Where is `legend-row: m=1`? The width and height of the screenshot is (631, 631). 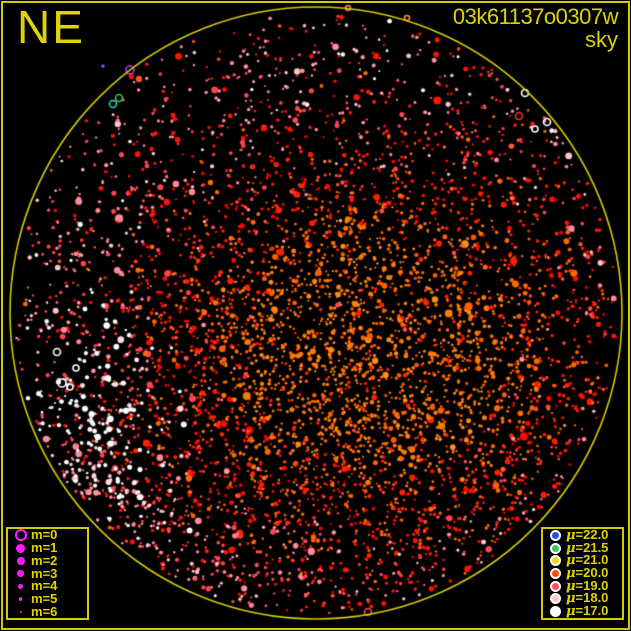
legend-row: m=1 is located at coordinates (48, 548).